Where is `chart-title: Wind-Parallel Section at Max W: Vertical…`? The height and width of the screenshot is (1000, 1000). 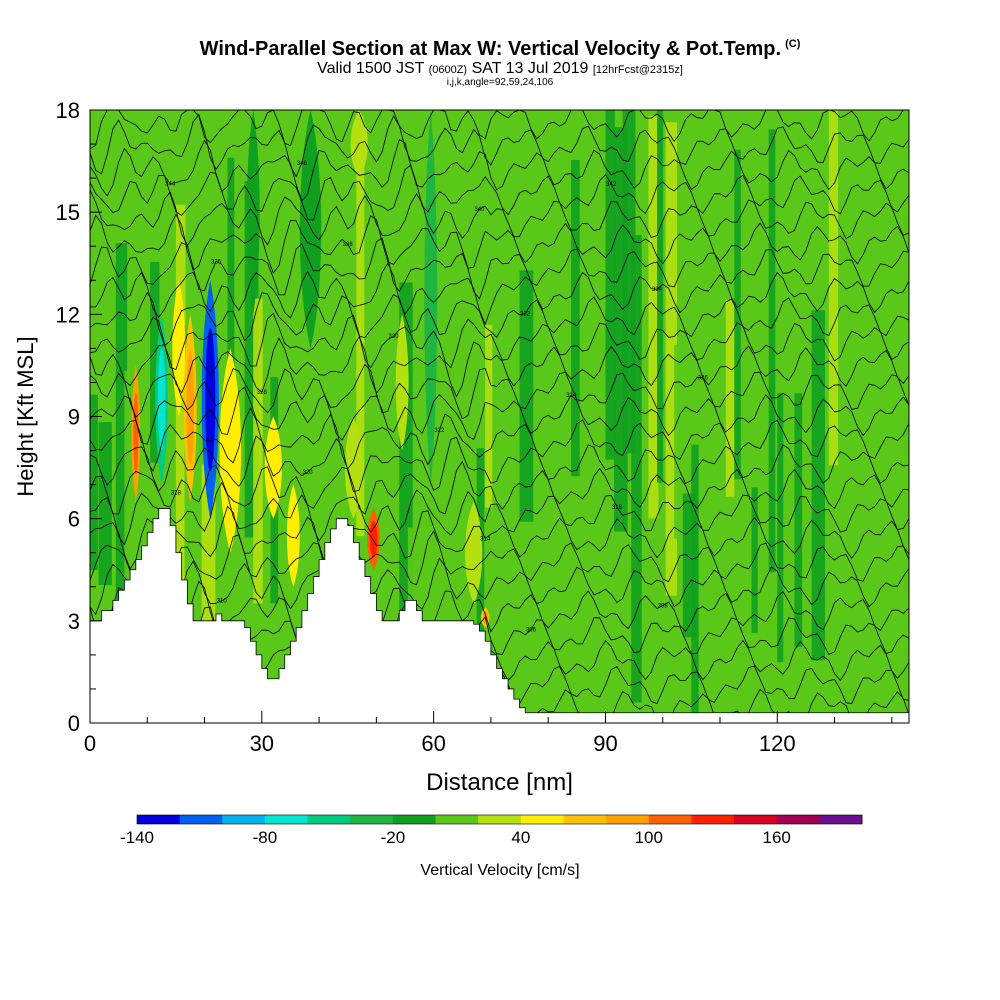 chart-title: Wind-Parallel Section at Max W: Vertical… is located at coordinates (500, 49).